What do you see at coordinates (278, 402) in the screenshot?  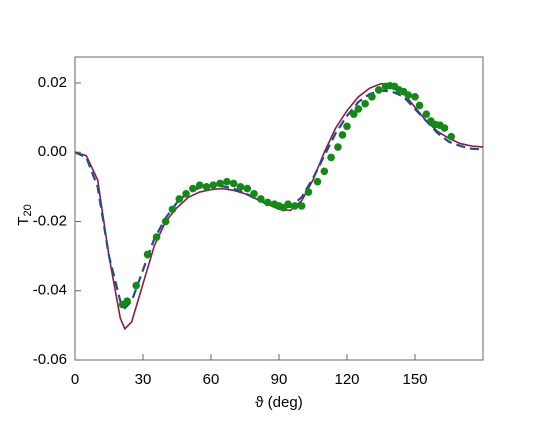 I see `x-axis-label: ϑ (deg)` at bounding box center [278, 402].